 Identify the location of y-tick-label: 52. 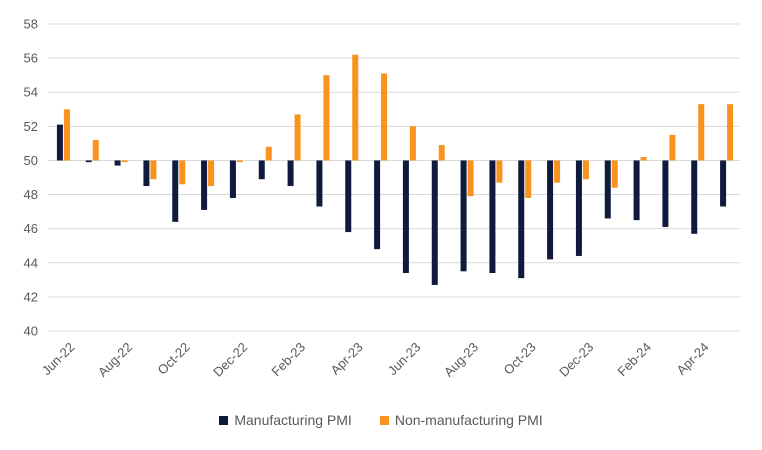
(31, 126).